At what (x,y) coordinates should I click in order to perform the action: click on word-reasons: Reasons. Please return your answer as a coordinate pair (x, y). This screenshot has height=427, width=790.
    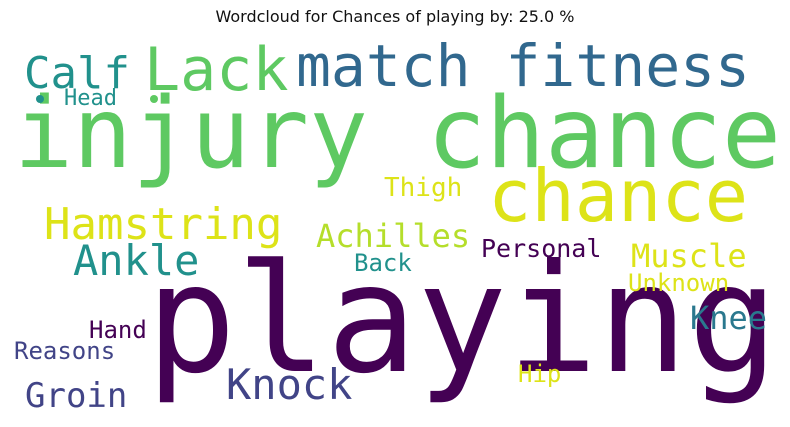
    Looking at the image, I should click on (65, 351).